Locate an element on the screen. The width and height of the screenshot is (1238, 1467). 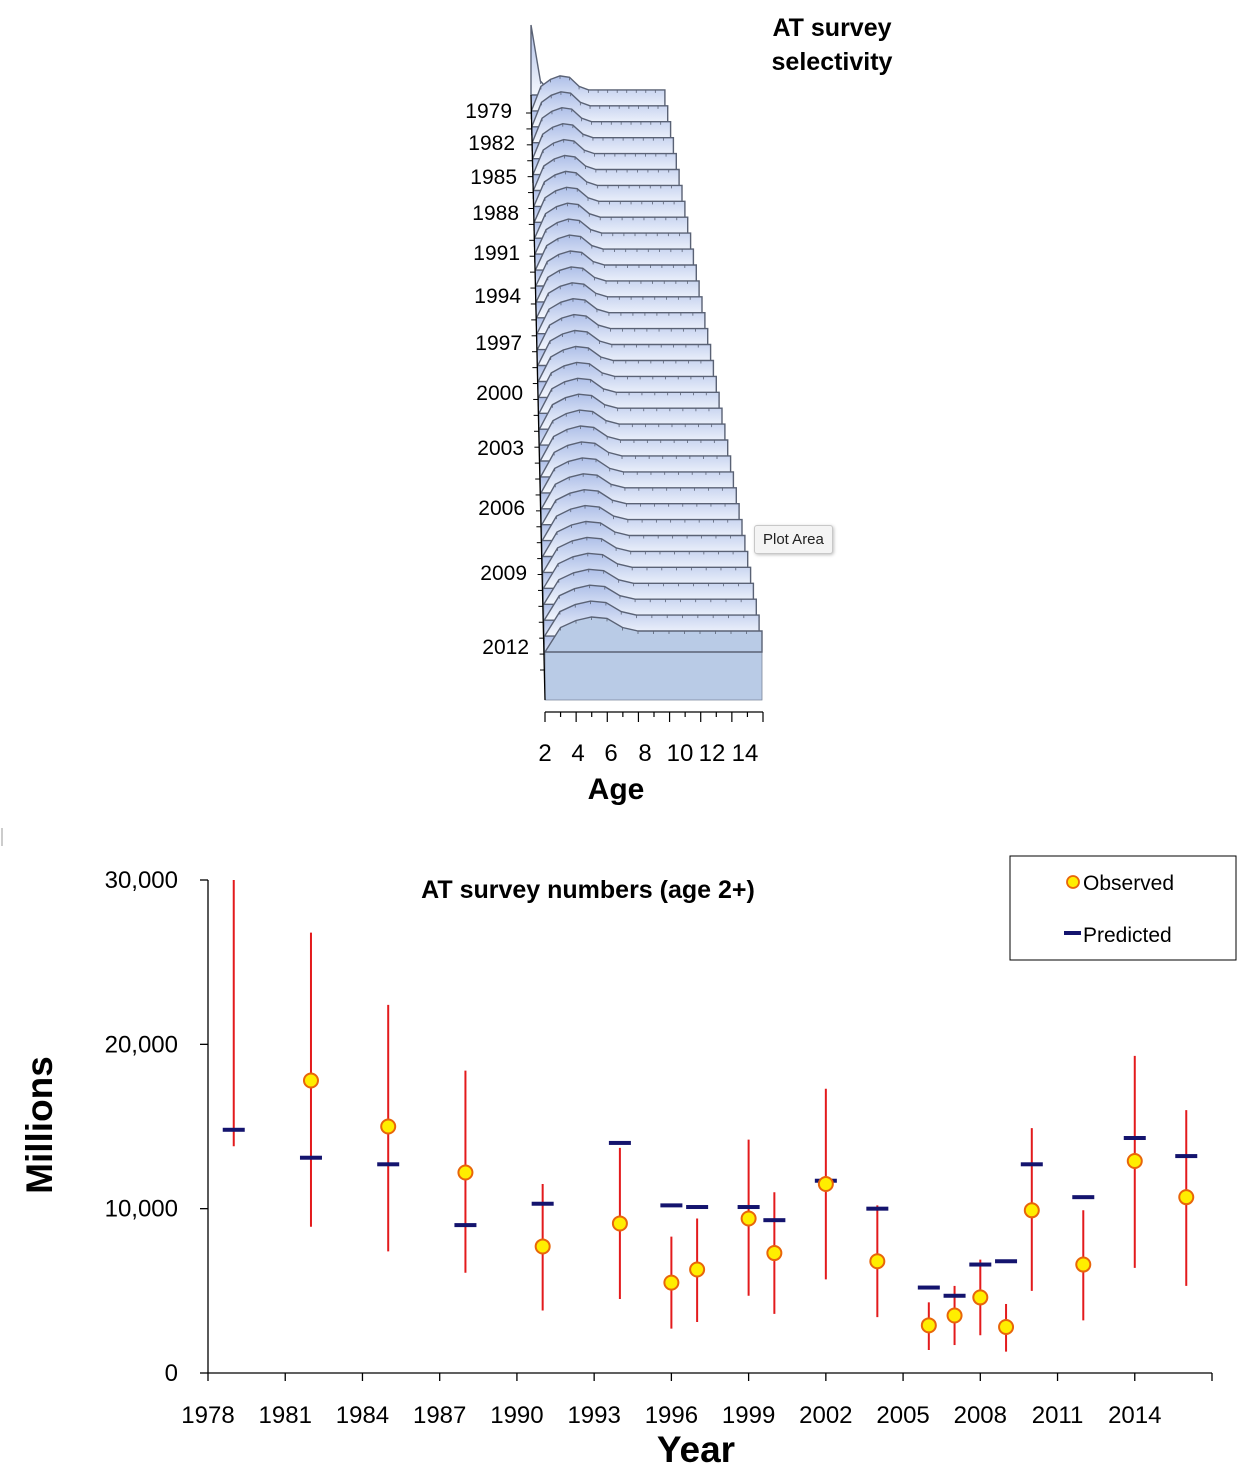
x-tick-label: 1981 is located at coordinates (285, 1415).